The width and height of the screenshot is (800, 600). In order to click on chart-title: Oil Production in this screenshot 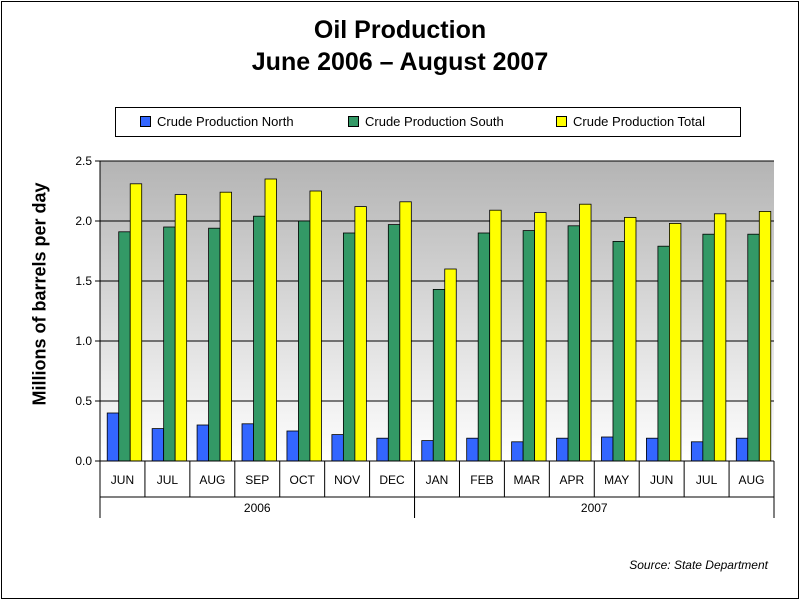, I will do `click(400, 30)`.